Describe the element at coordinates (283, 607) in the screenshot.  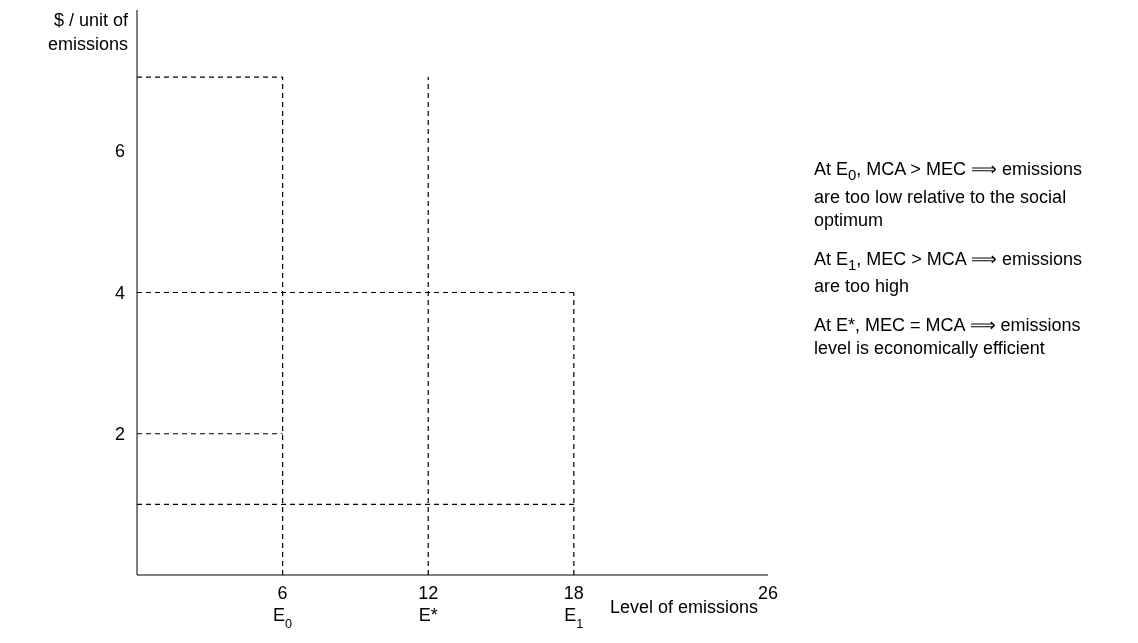
I see `x-tick-label: 6 E$_{0}$` at that location.